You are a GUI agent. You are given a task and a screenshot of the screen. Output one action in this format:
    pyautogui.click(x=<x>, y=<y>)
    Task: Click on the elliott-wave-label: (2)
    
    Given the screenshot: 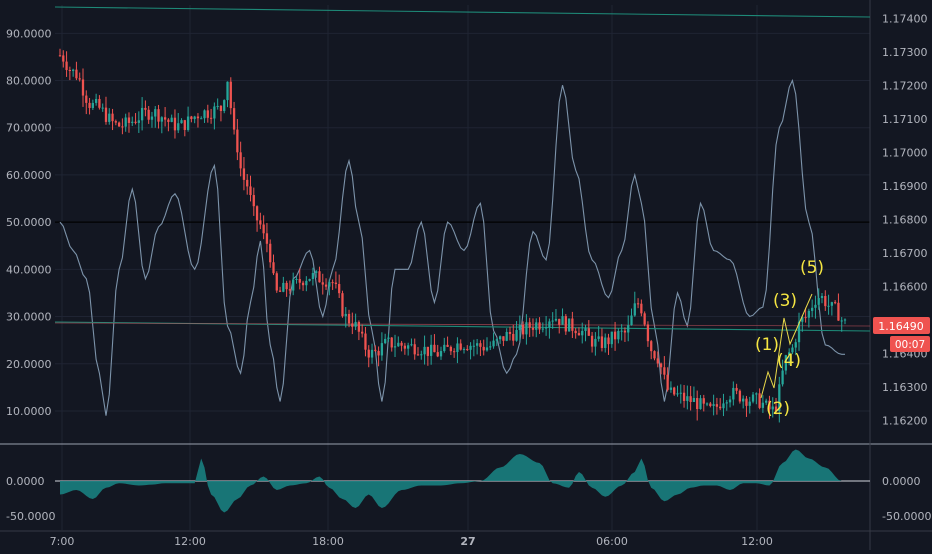 What is the action you would take?
    pyautogui.click(x=778, y=409)
    